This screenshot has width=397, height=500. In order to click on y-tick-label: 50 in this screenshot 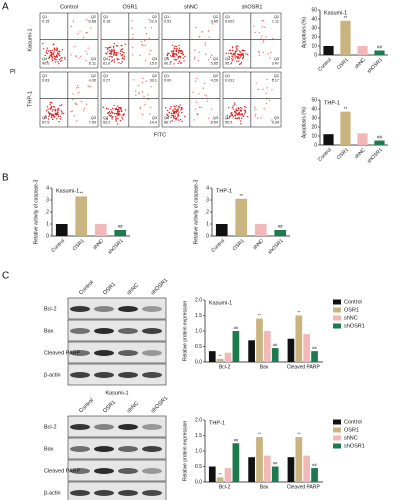, I will do `click(314, 100)`.